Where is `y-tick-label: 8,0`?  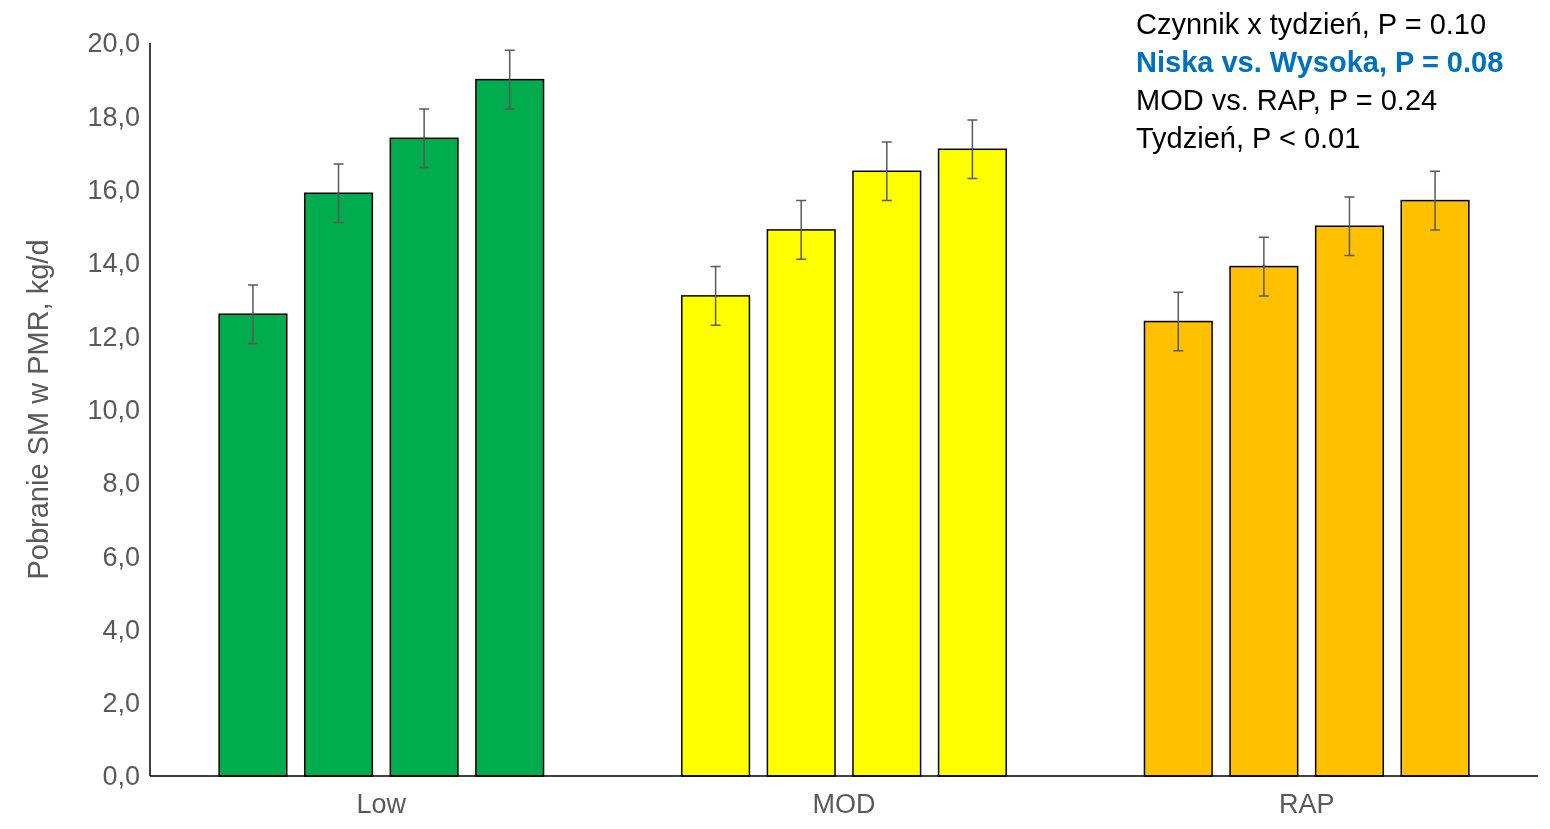 y-tick-label: 8,0 is located at coordinates (121, 483).